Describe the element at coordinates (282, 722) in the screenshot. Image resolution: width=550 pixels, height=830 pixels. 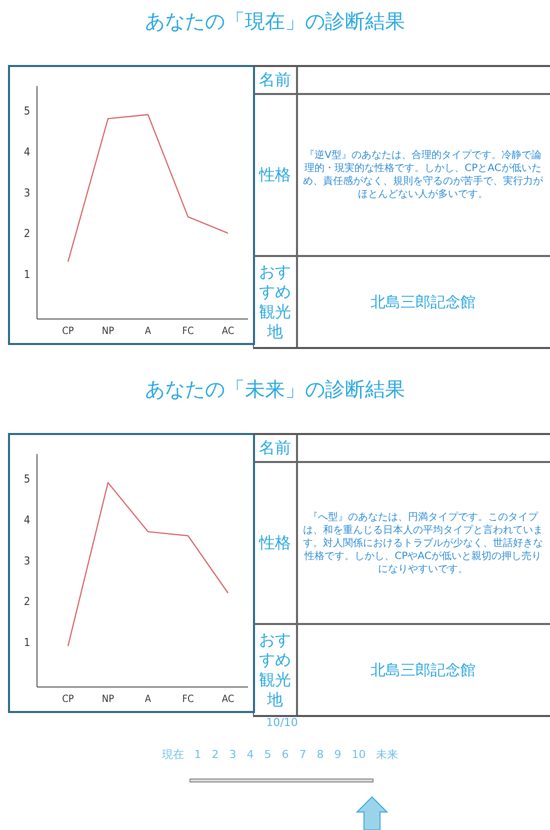
I see `text: 10/10` at that location.